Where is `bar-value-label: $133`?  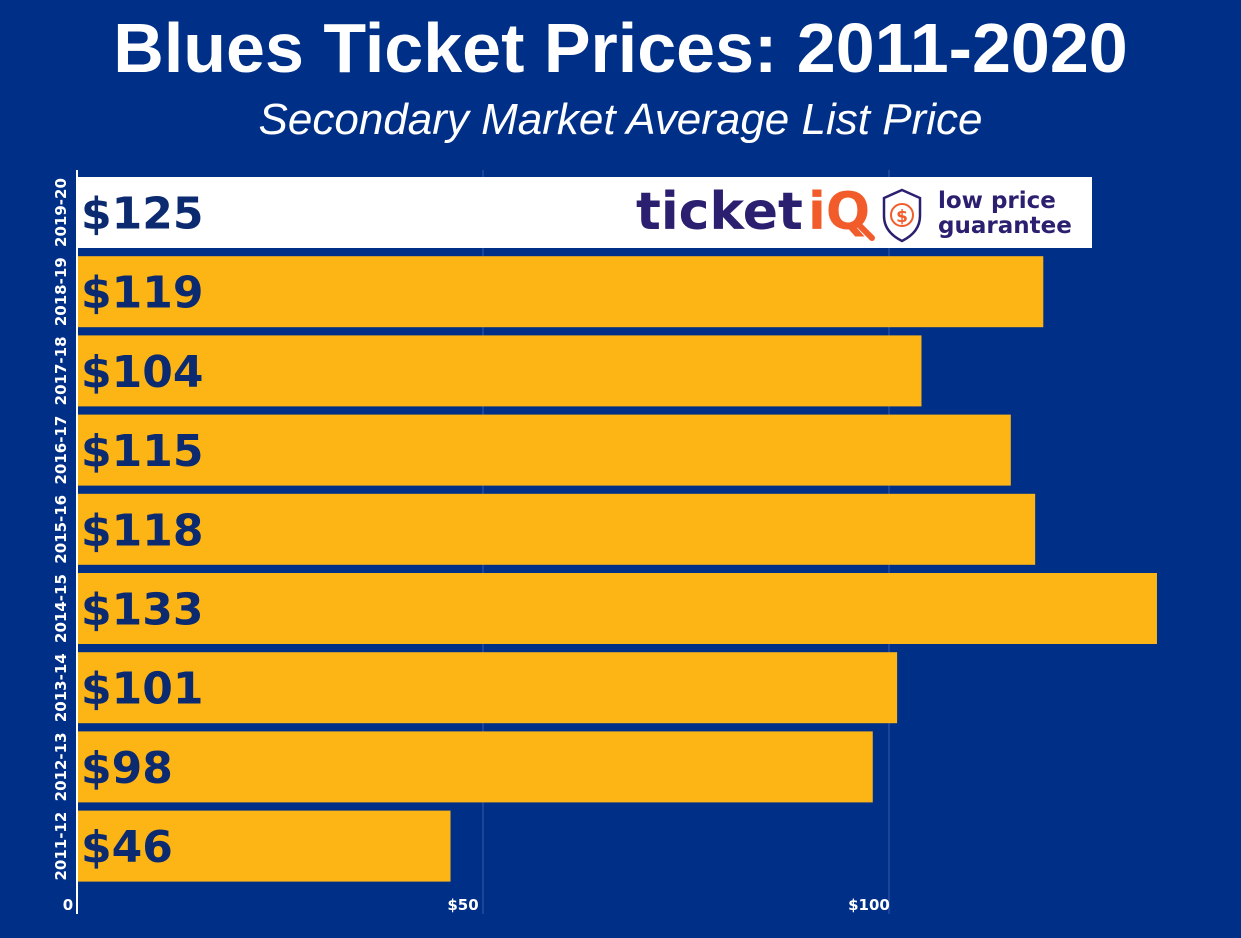 bar-value-label: $133 is located at coordinates (142, 610).